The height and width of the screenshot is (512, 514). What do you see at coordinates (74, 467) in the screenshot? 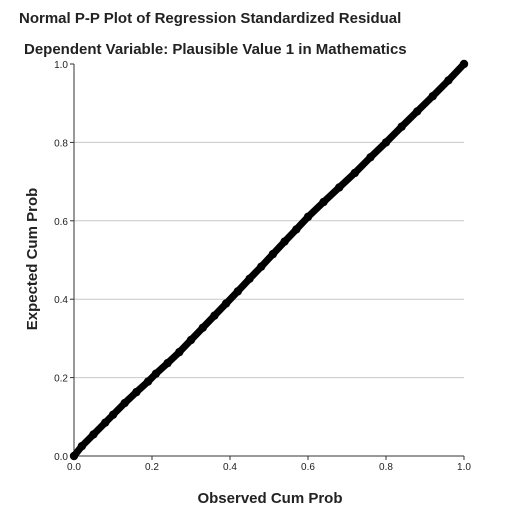
I see `x-tick-label: 0.0` at bounding box center [74, 467].